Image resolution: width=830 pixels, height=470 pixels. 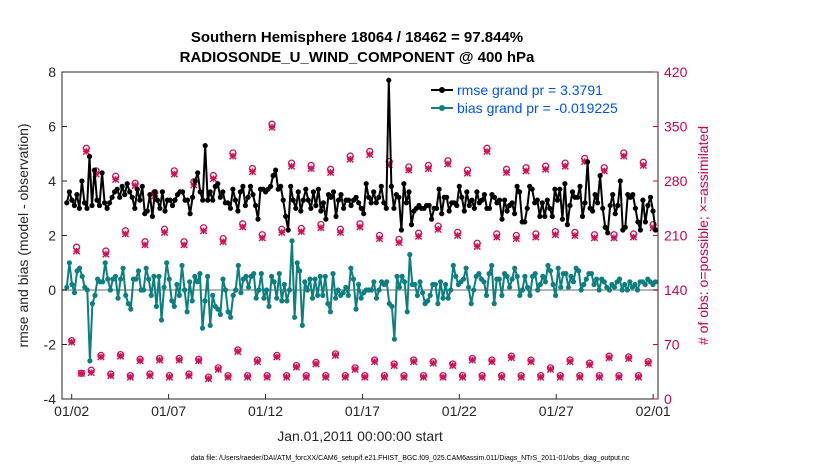 I want to click on y-tick-label-left: 8, so click(x=52, y=72).